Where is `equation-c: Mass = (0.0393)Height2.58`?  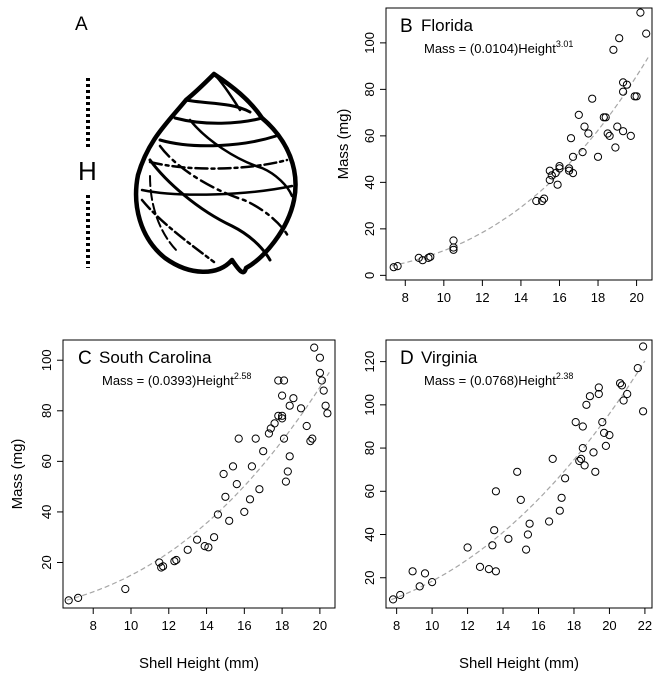
equation-c: Mass = (0.0393)Height2.58 is located at coordinates (176, 379).